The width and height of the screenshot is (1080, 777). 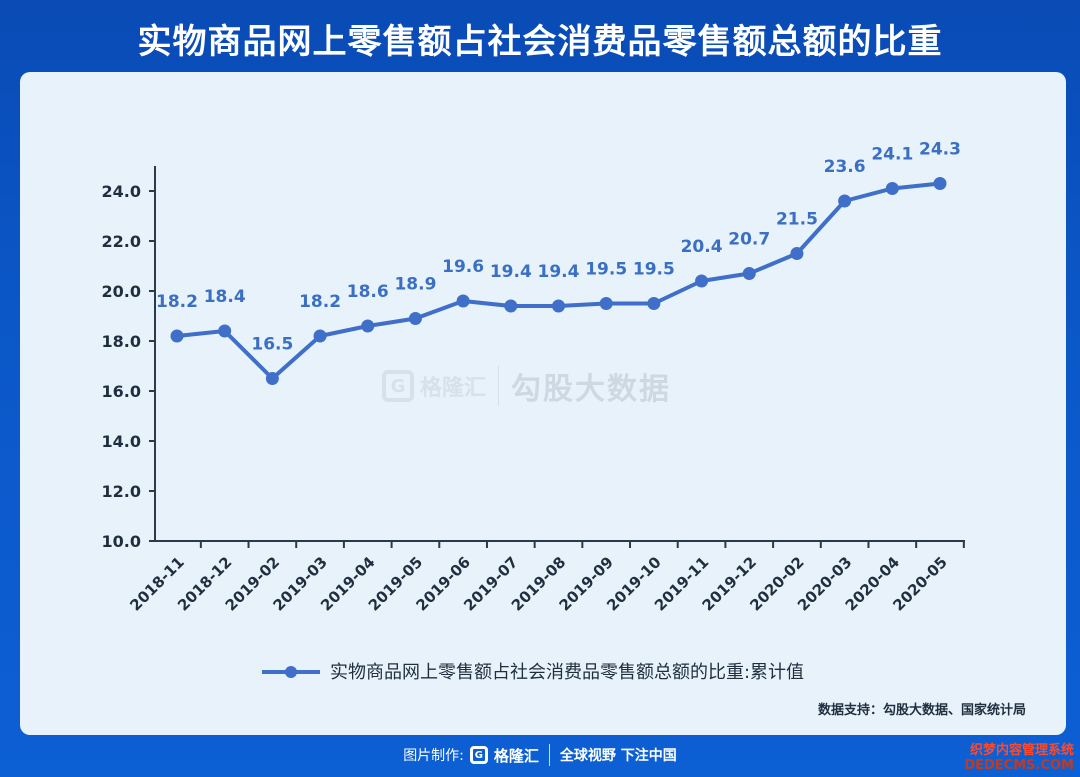 I want to click on footer: 图片制作: G 格隆汇 全球视野 下注中国, so click(x=540, y=755).